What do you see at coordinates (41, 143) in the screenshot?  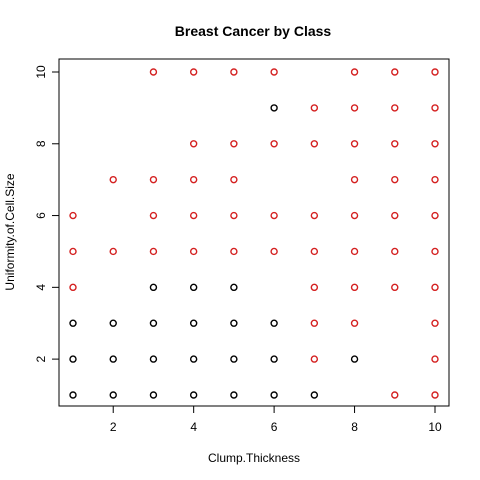 I see `y-tick-label: 8` at bounding box center [41, 143].